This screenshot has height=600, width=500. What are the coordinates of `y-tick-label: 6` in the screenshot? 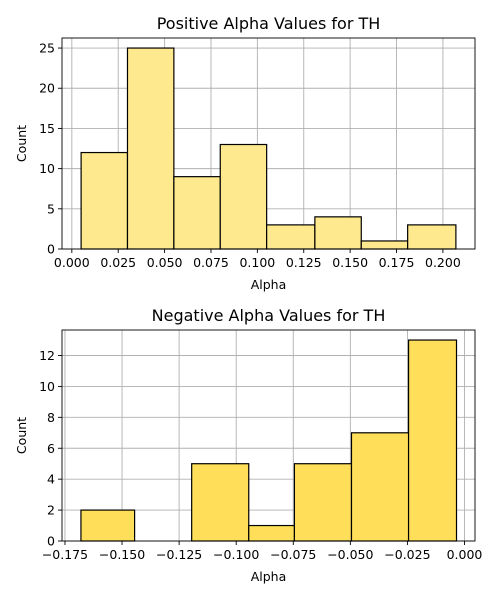 It's located at (51, 448).